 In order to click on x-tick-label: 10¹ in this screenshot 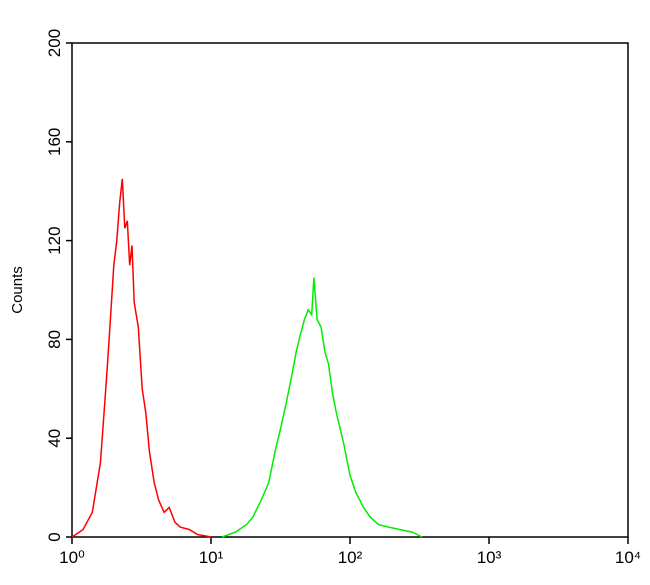, I will do `click(211, 557)`.